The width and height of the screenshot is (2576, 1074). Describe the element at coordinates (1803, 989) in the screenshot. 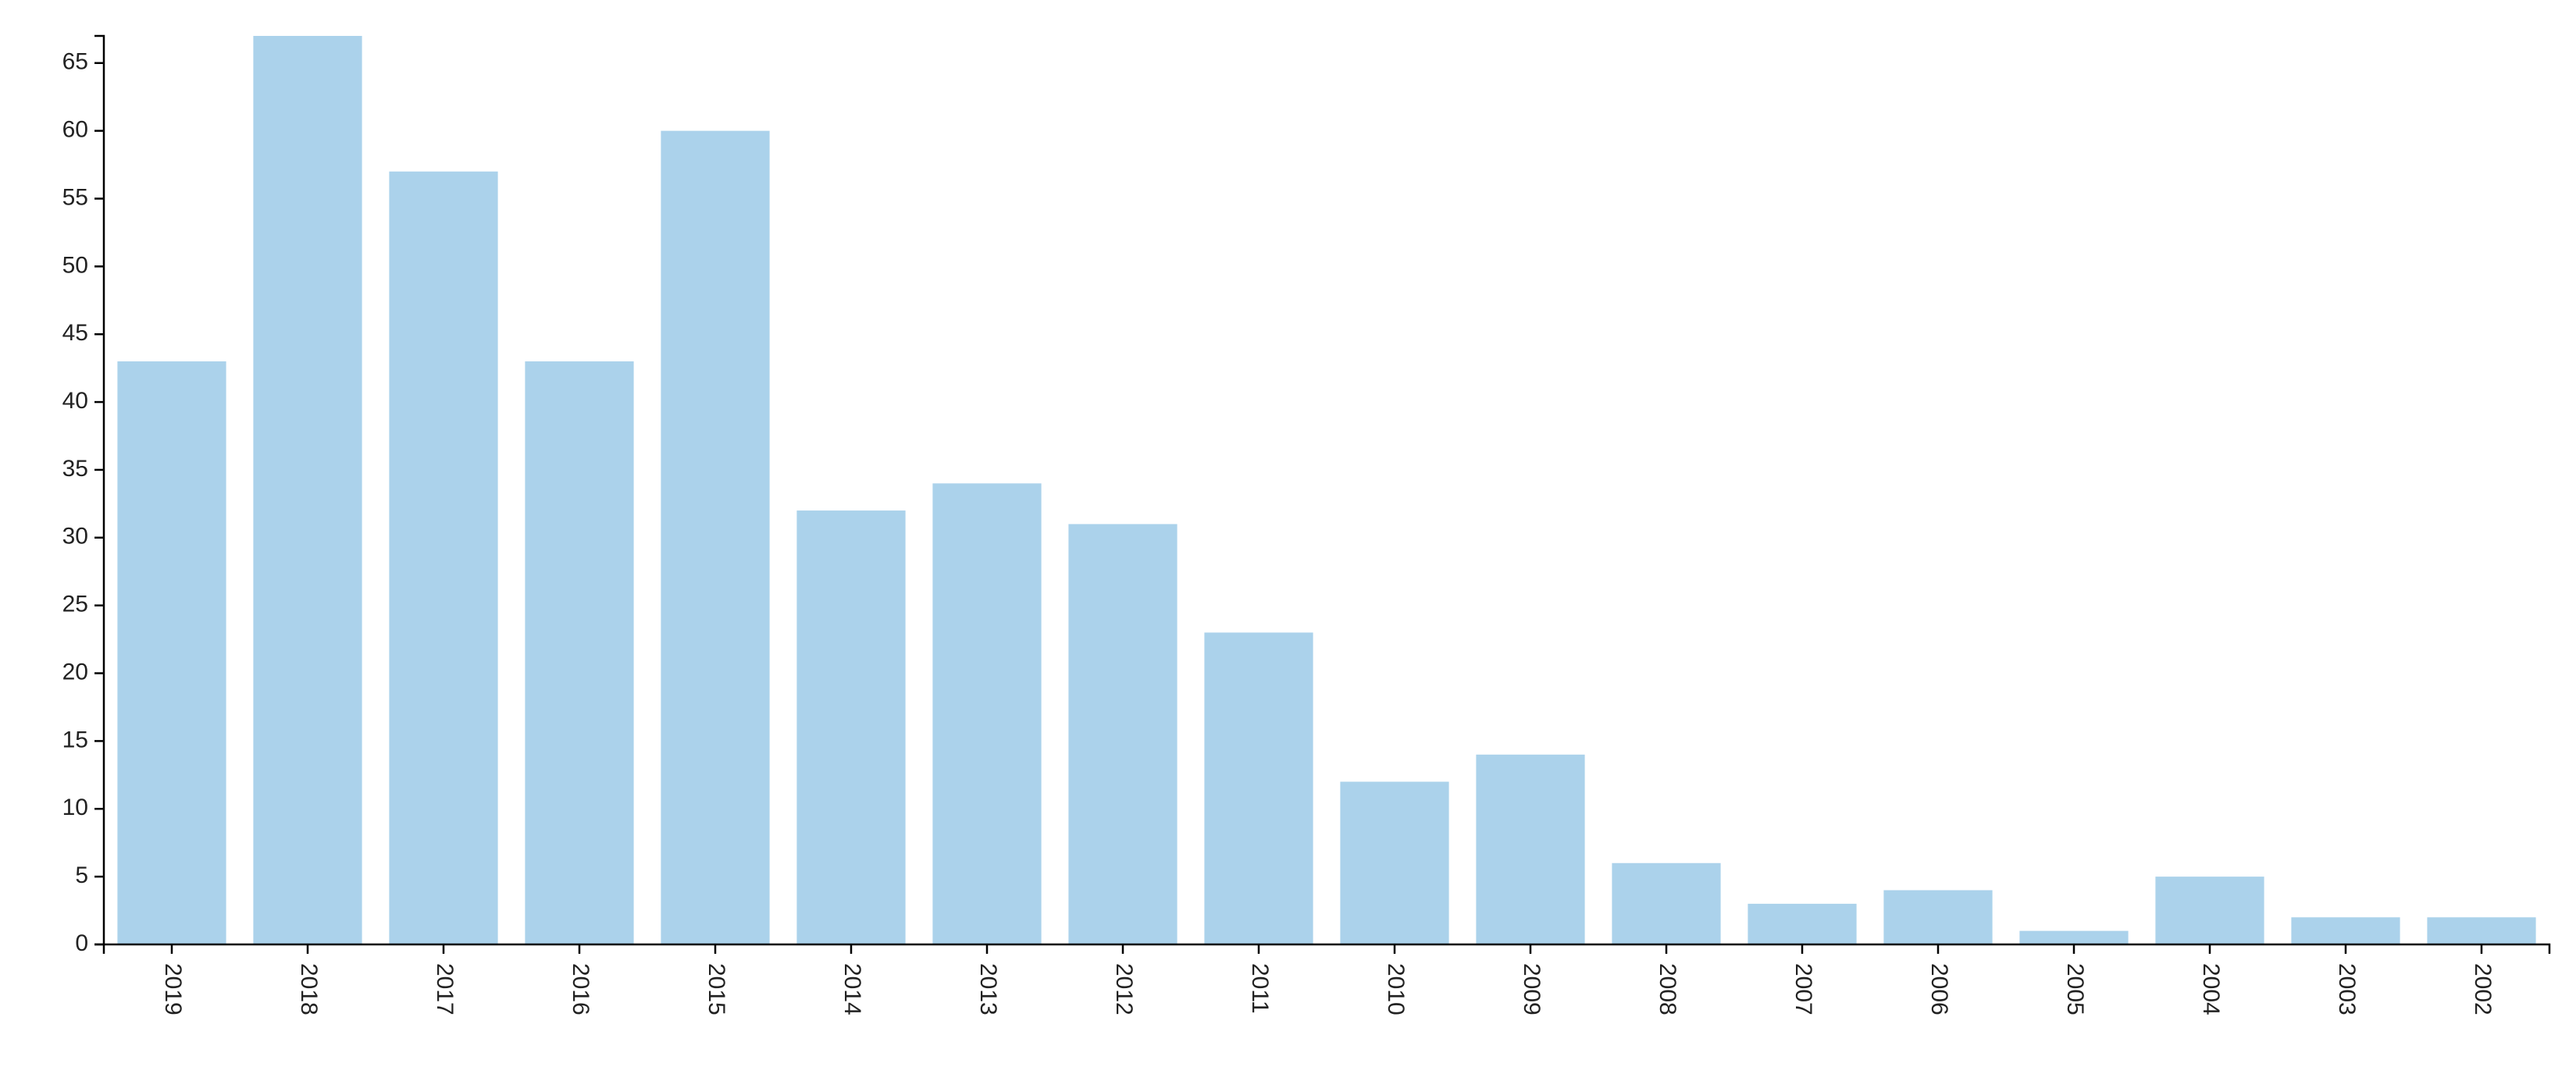

I see `x-tick-label: 2007` at that location.